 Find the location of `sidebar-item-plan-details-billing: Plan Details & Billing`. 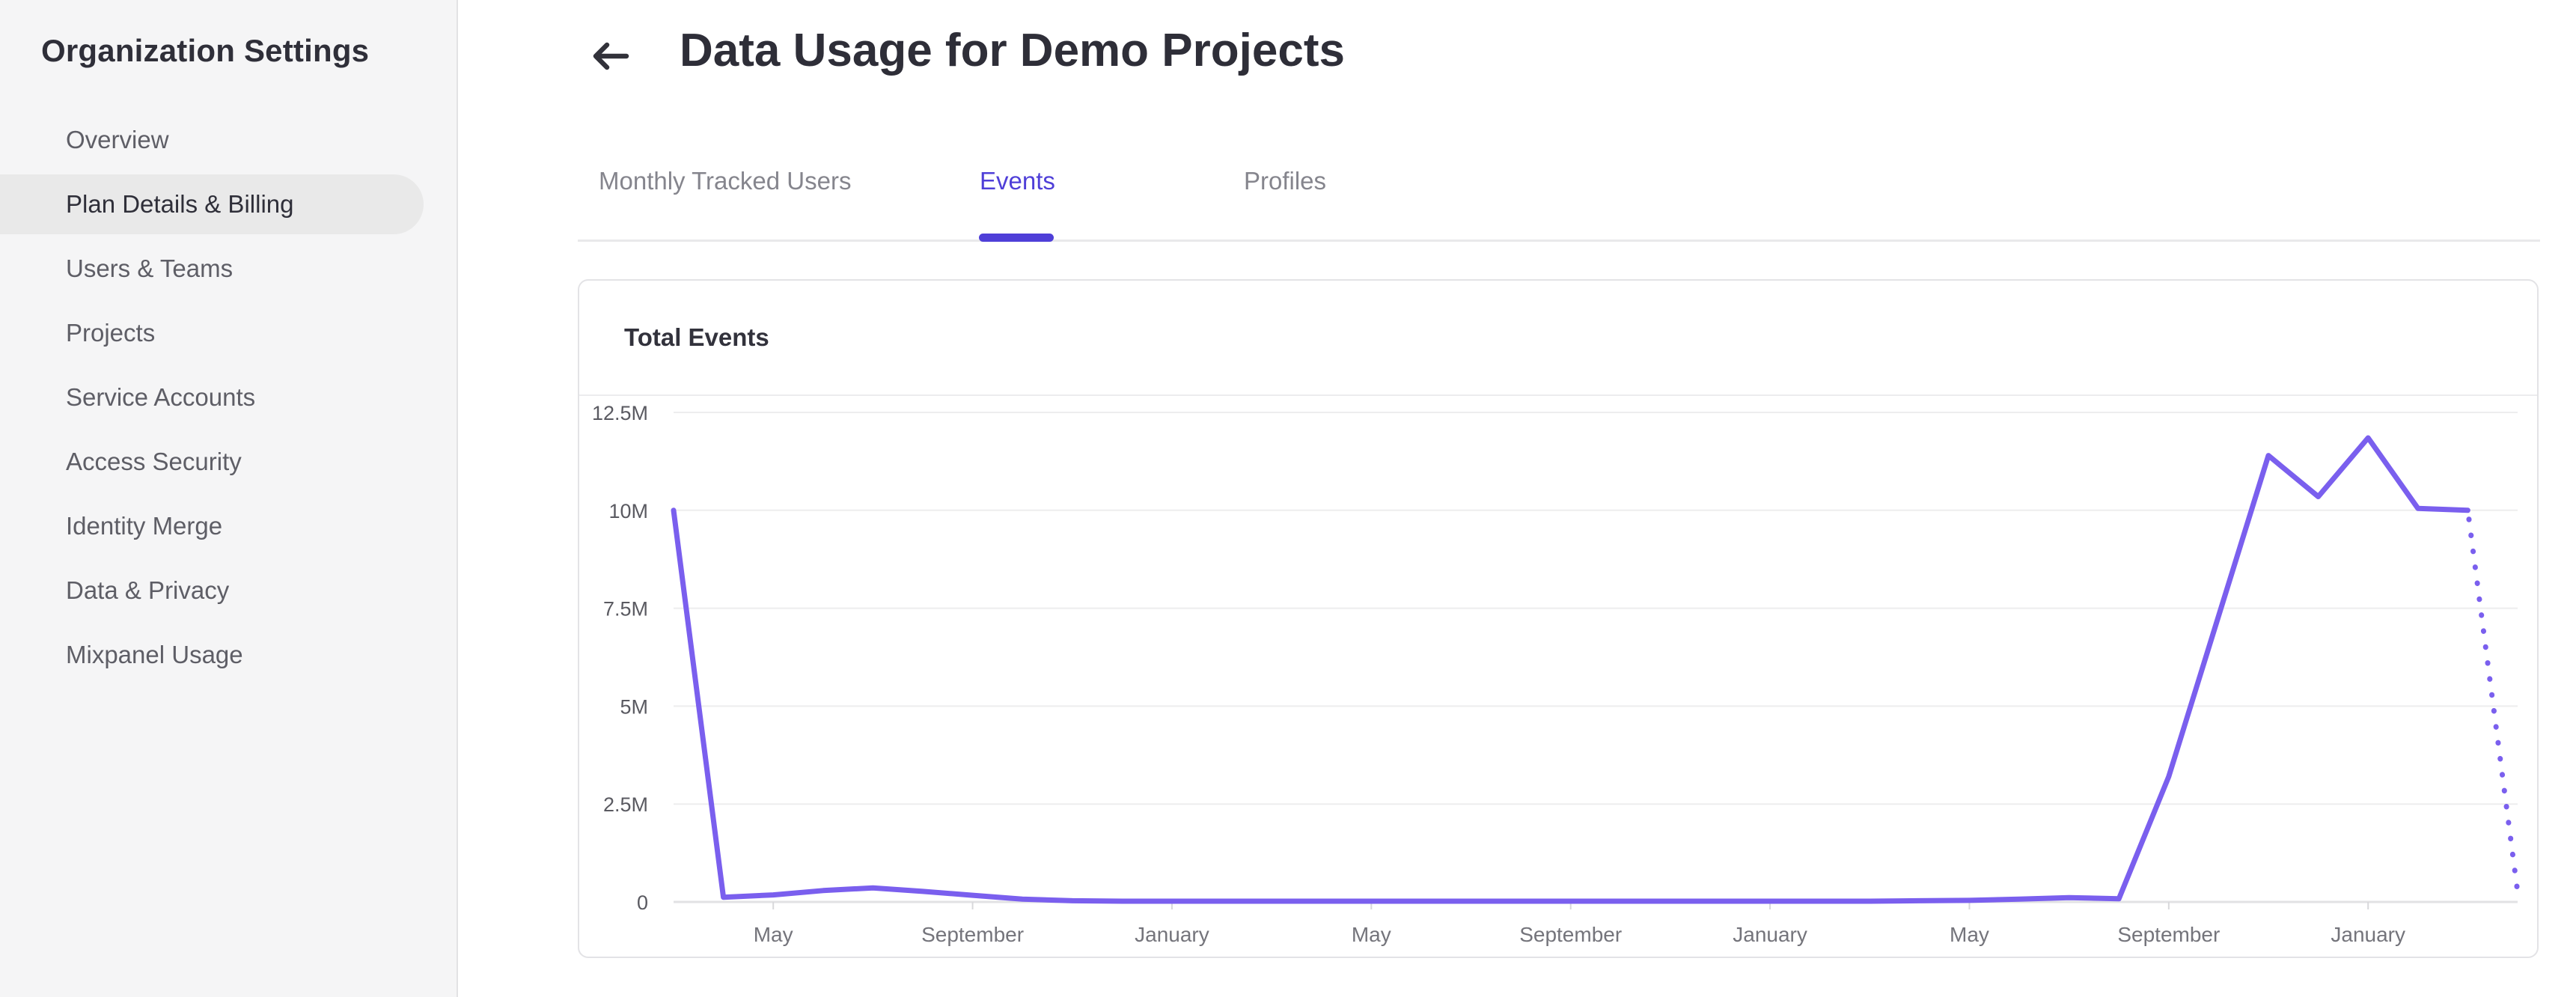

sidebar-item-plan-details-billing: Plan Details & Billing is located at coordinates (228, 204).